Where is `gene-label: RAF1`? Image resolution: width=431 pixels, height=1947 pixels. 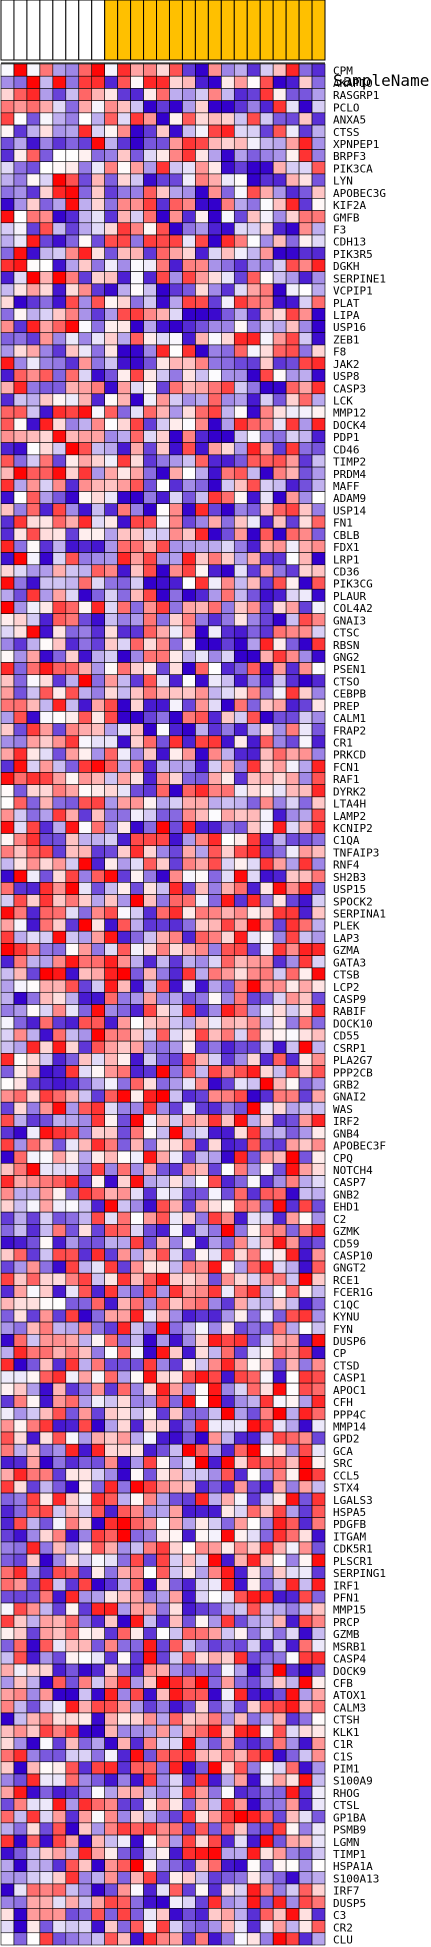
gene-label: RAF1 is located at coordinates (346, 779).